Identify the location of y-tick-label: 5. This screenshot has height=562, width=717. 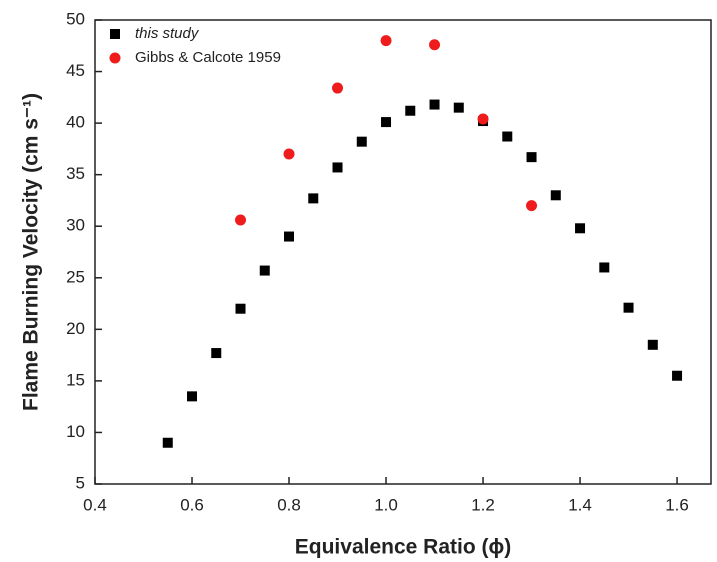
(80, 482).